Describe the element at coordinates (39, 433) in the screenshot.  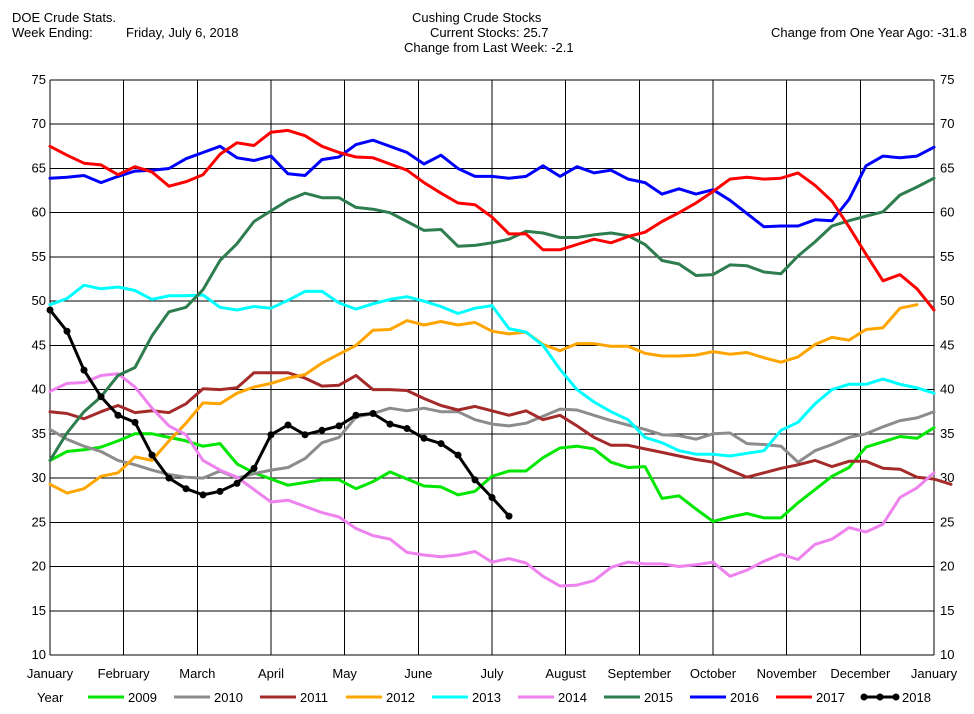
I see `y-tick-label-left: 35` at that location.